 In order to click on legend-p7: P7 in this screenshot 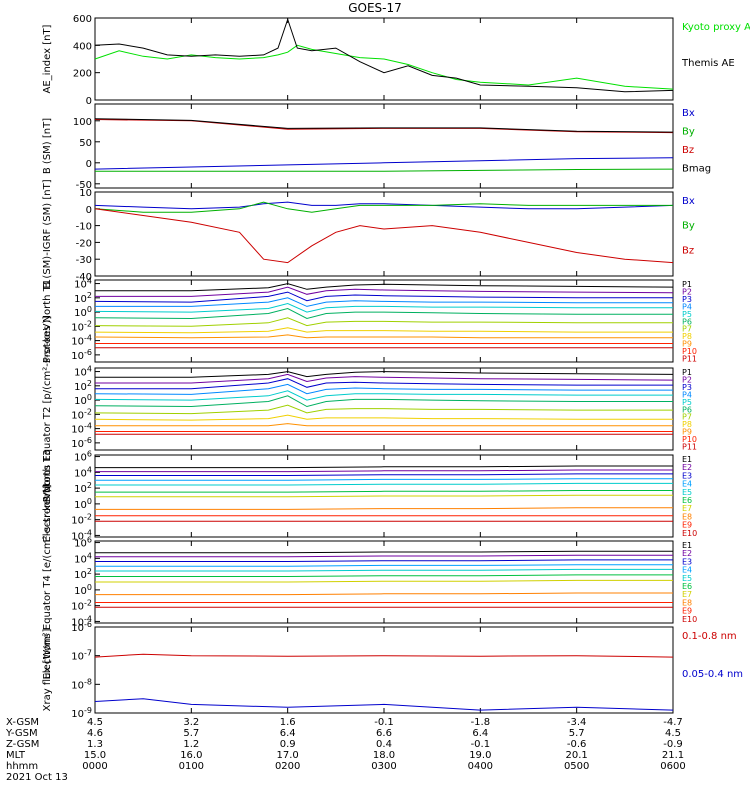, I will do `click(687, 329)`.